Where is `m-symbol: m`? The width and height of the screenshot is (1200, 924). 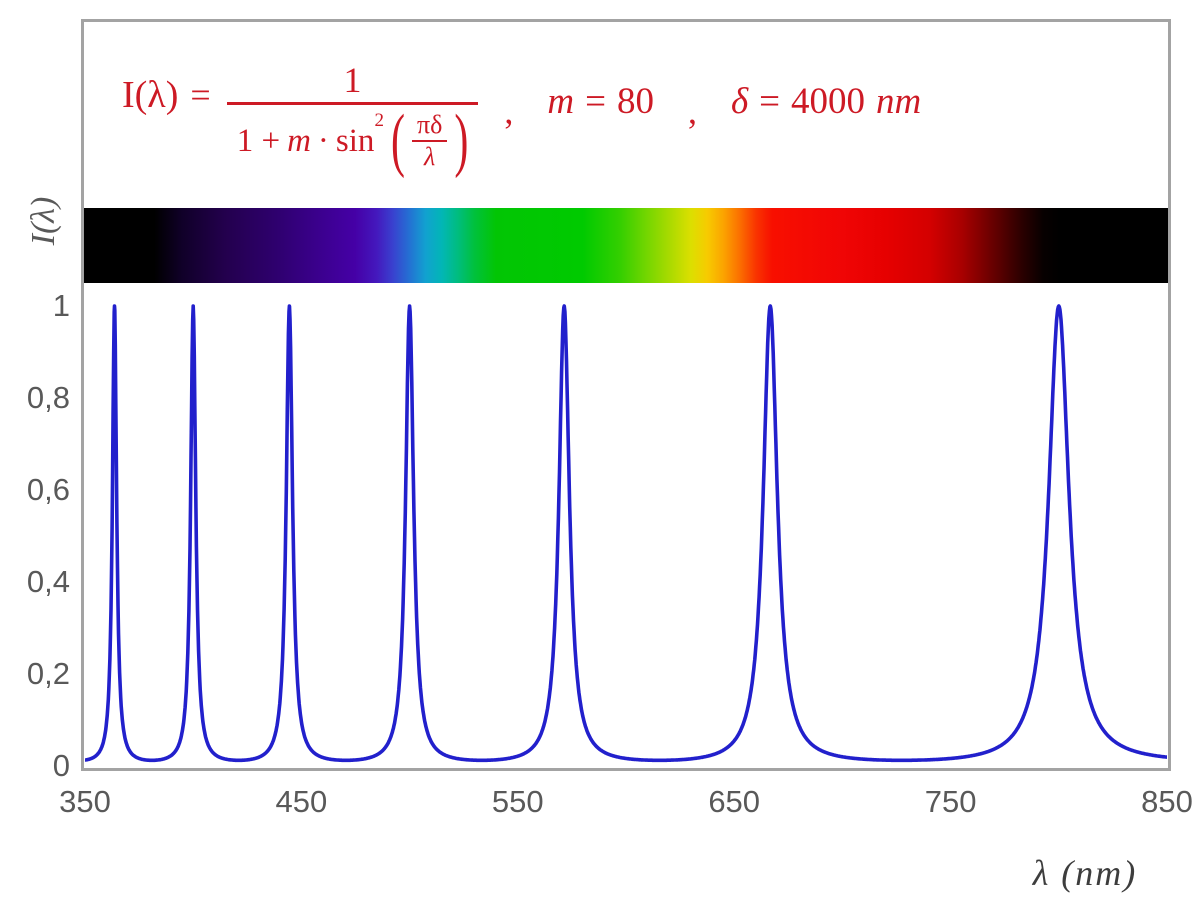
m-symbol: m is located at coordinates (561, 101).